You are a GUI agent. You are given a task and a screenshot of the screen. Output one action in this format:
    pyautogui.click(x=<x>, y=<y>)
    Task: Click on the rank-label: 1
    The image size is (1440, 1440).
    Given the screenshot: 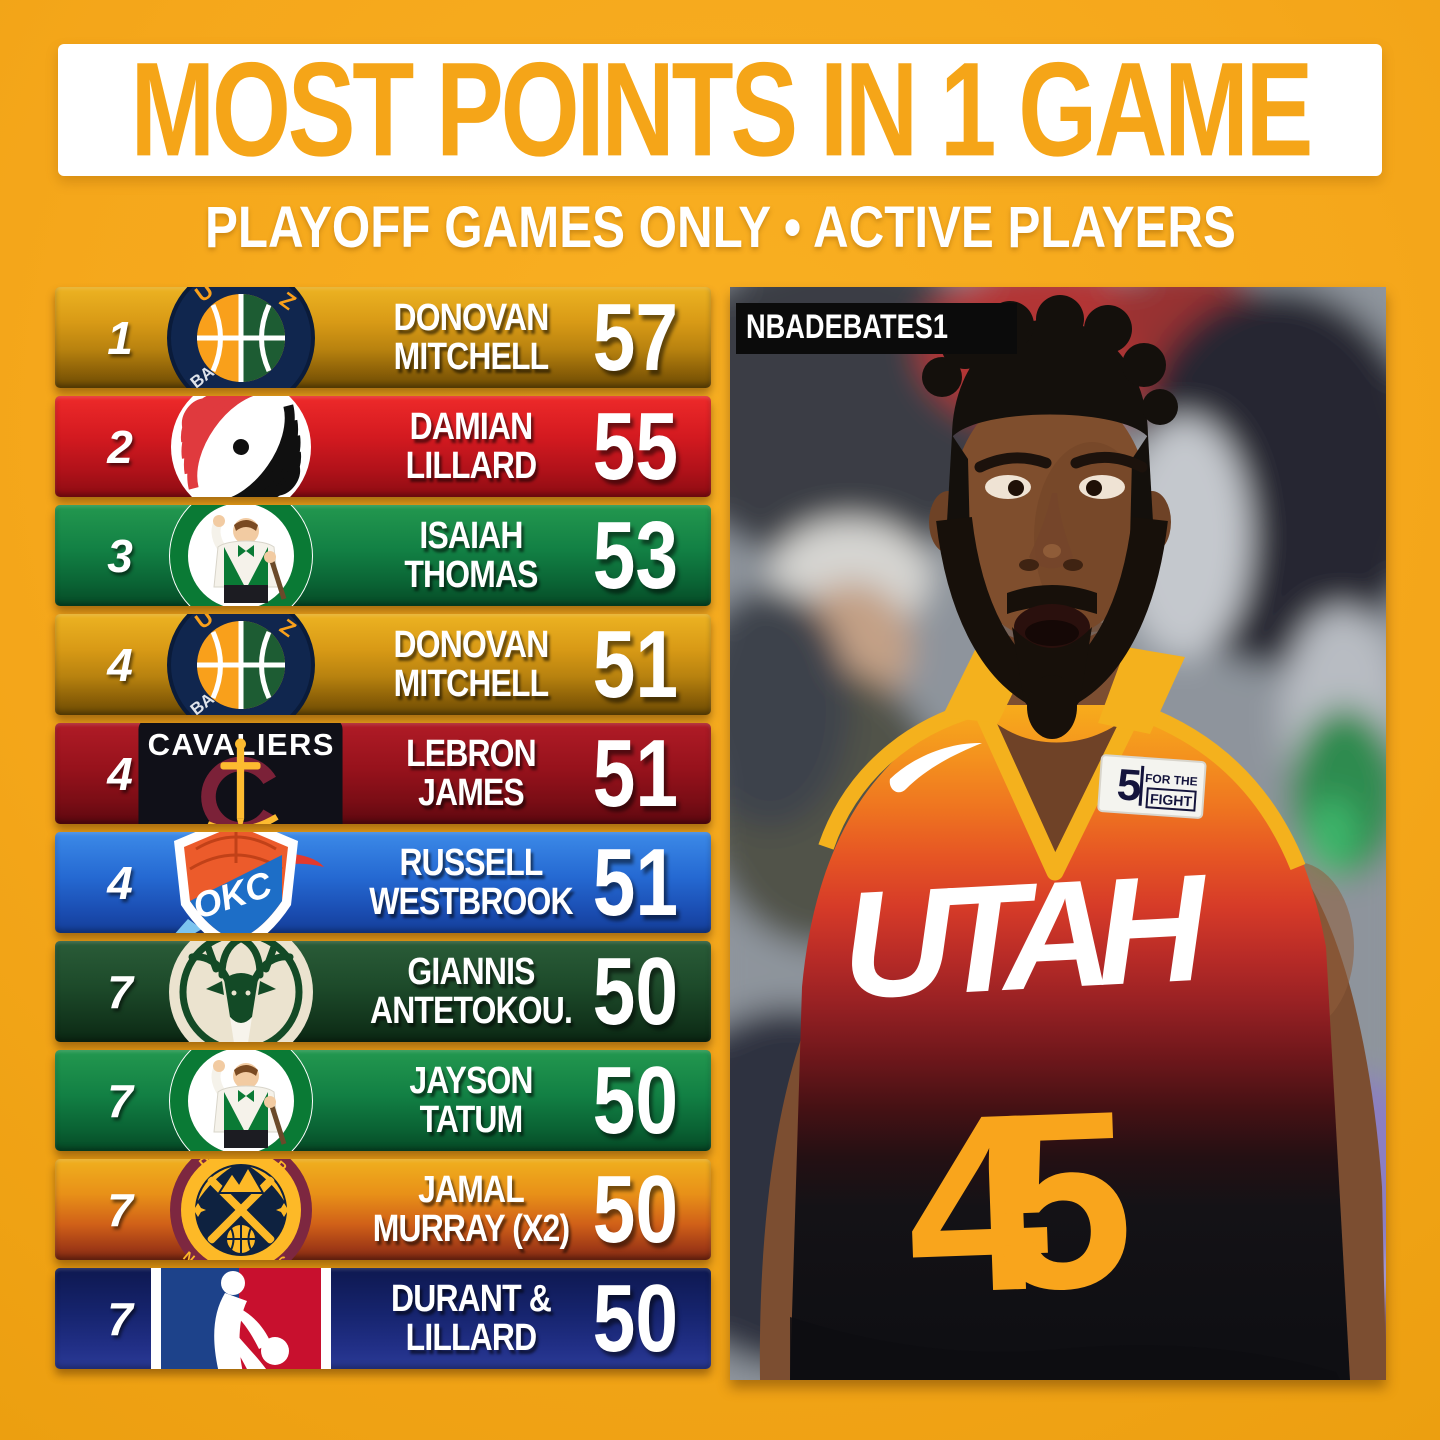 What is the action you would take?
    pyautogui.click(x=120, y=337)
    